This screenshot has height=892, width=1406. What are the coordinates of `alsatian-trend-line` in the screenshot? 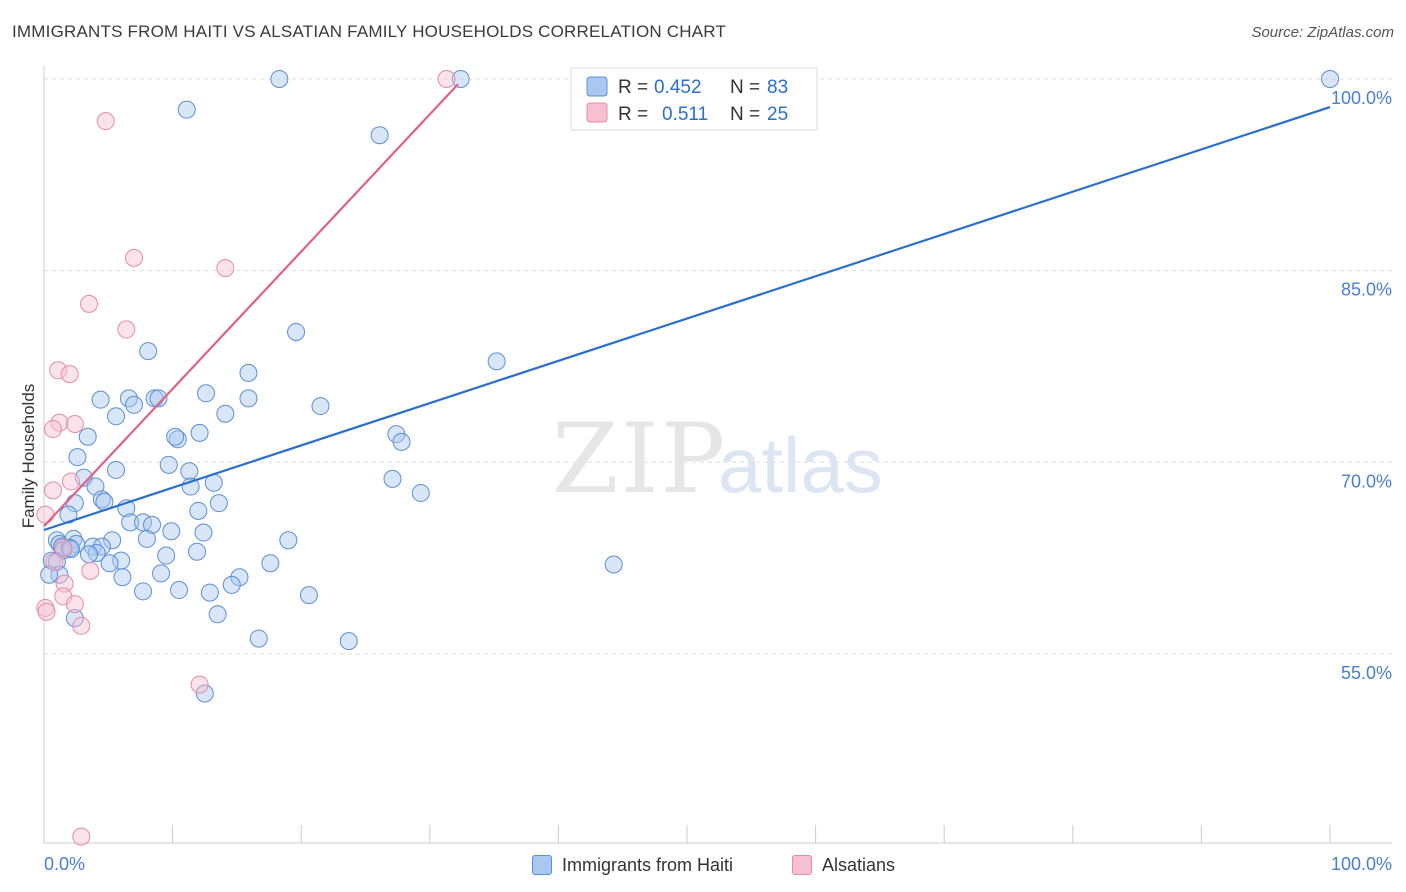 It's located at (251, 305).